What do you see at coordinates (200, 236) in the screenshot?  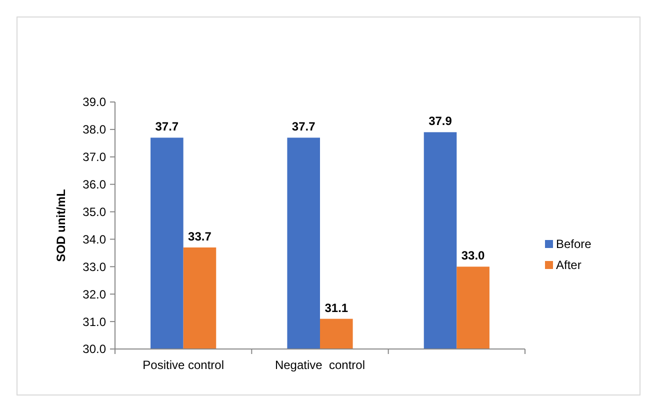 I see `data-label: 33.7` at bounding box center [200, 236].